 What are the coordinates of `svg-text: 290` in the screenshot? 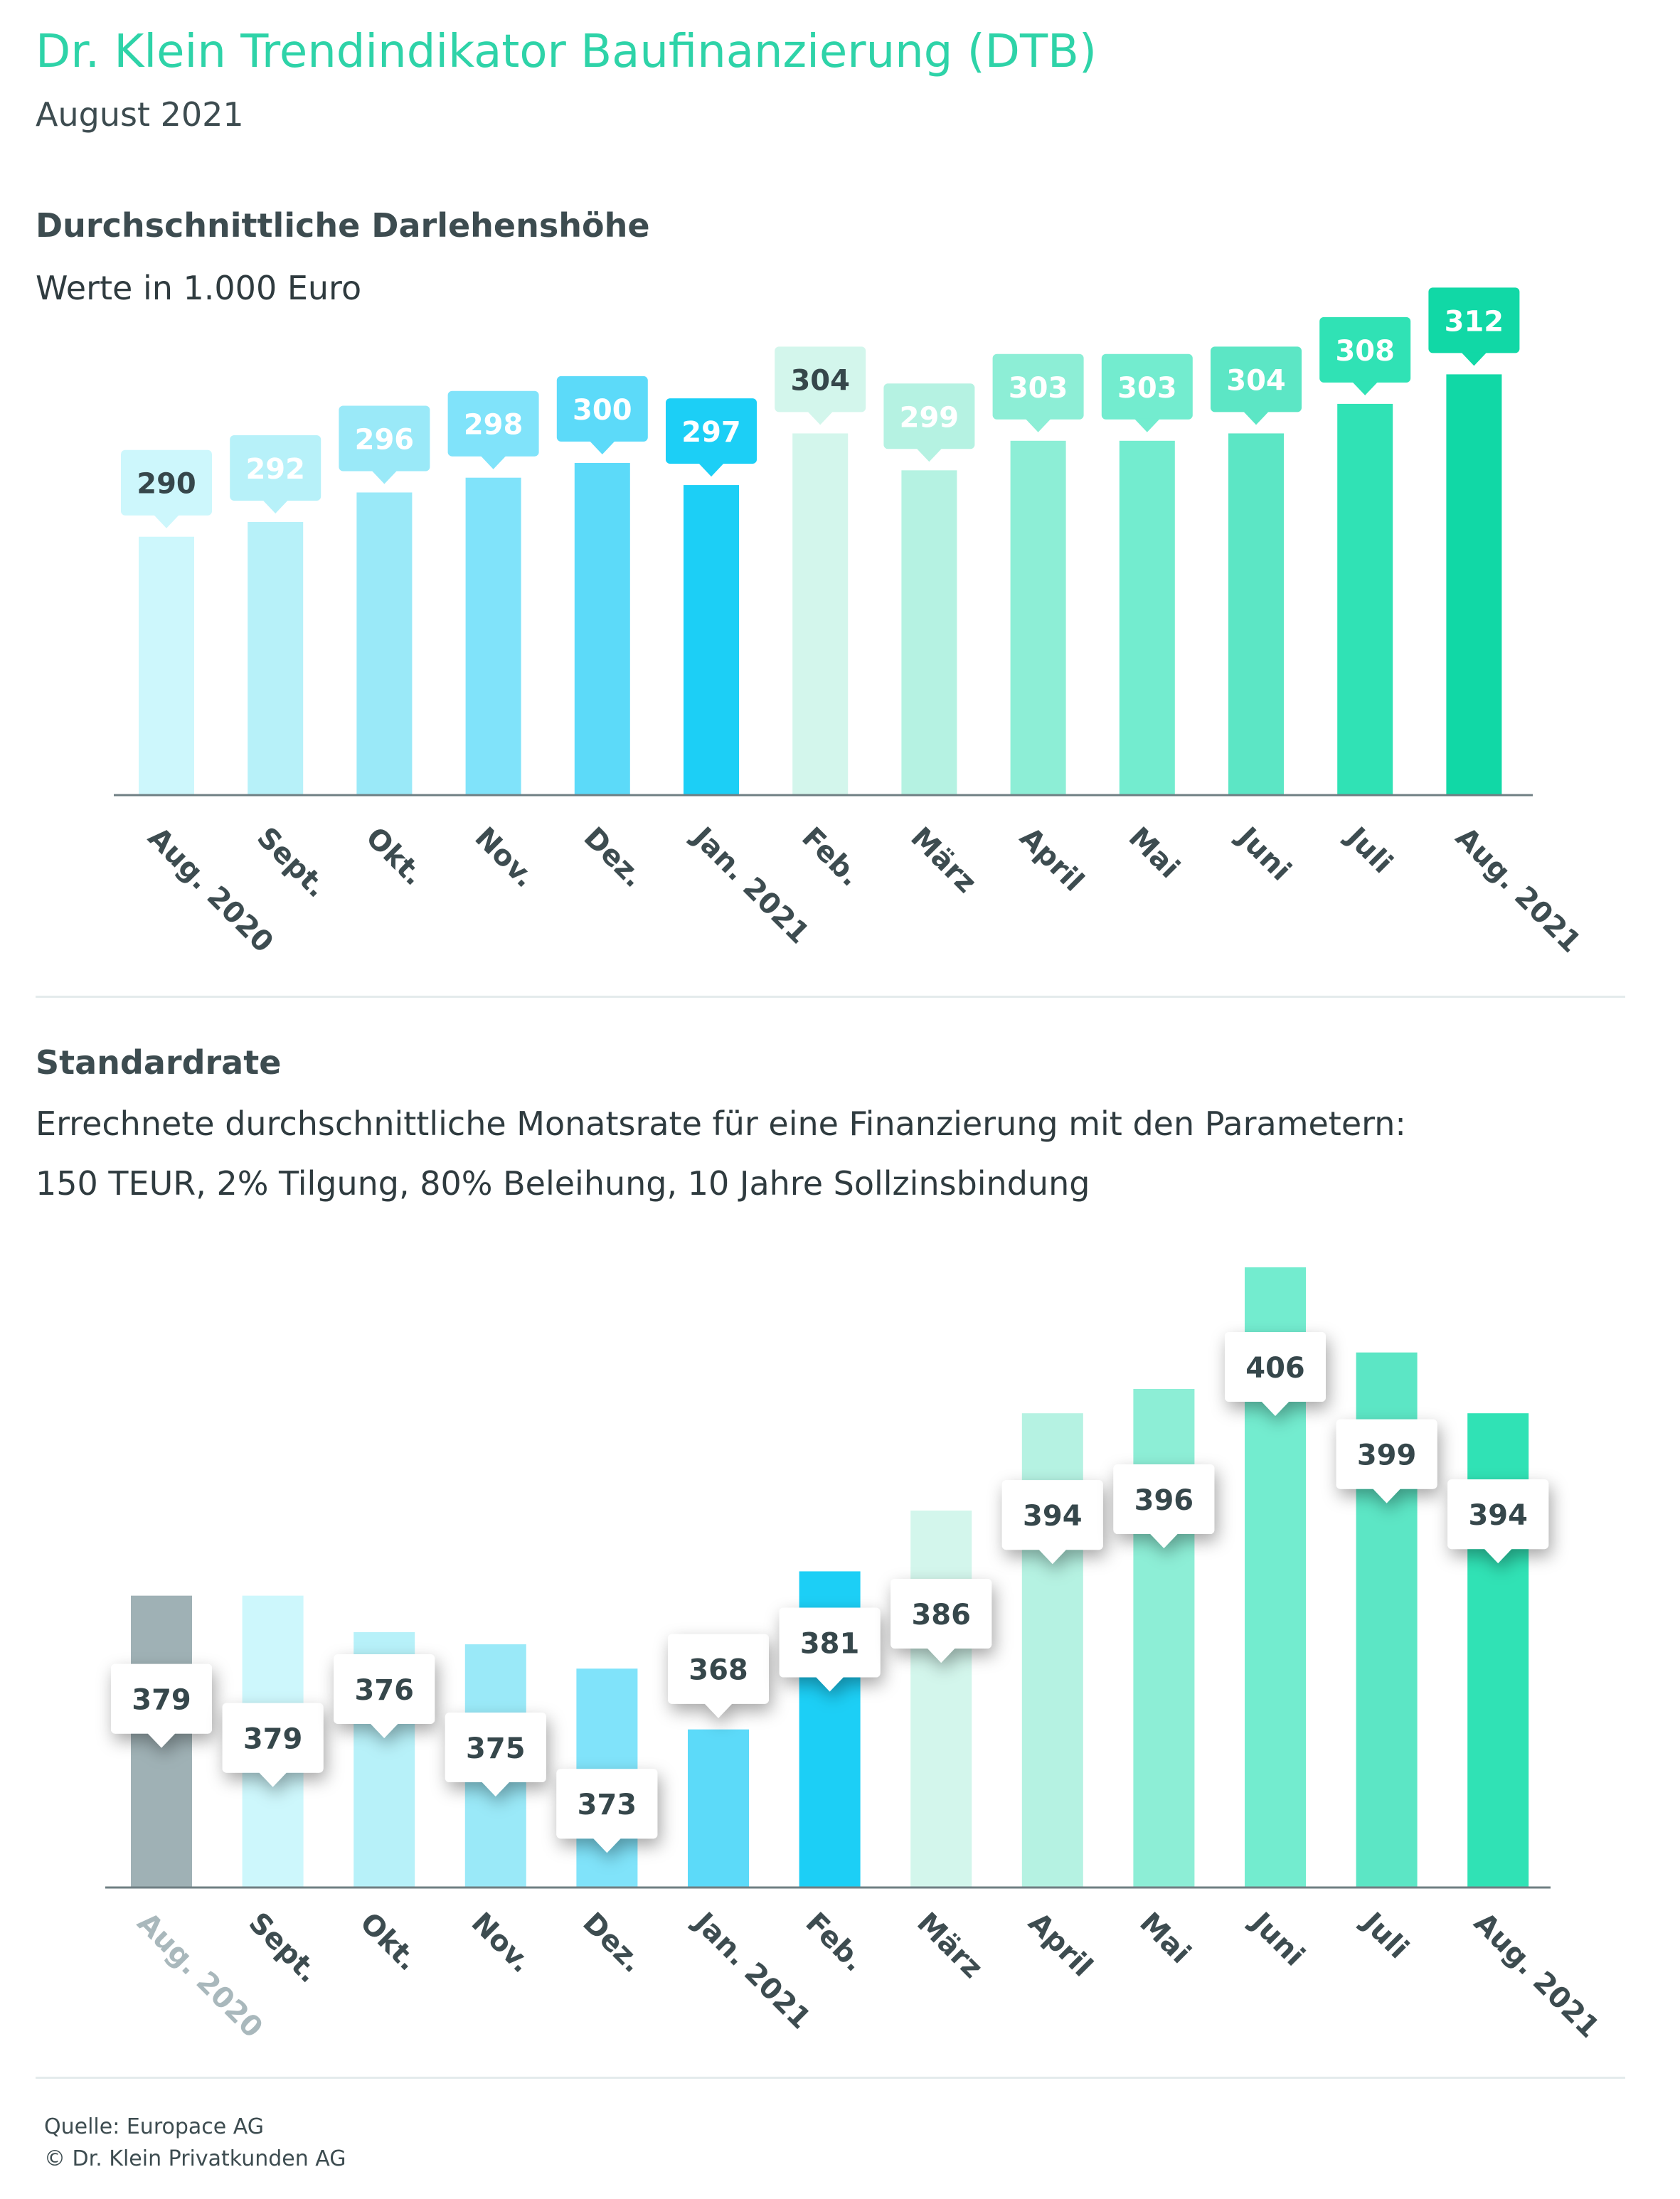 It's located at (166, 485).